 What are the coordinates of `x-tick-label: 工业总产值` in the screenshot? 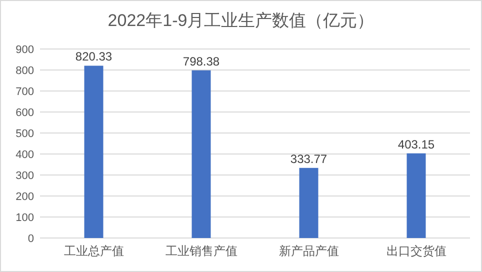 It's located at (94, 251).